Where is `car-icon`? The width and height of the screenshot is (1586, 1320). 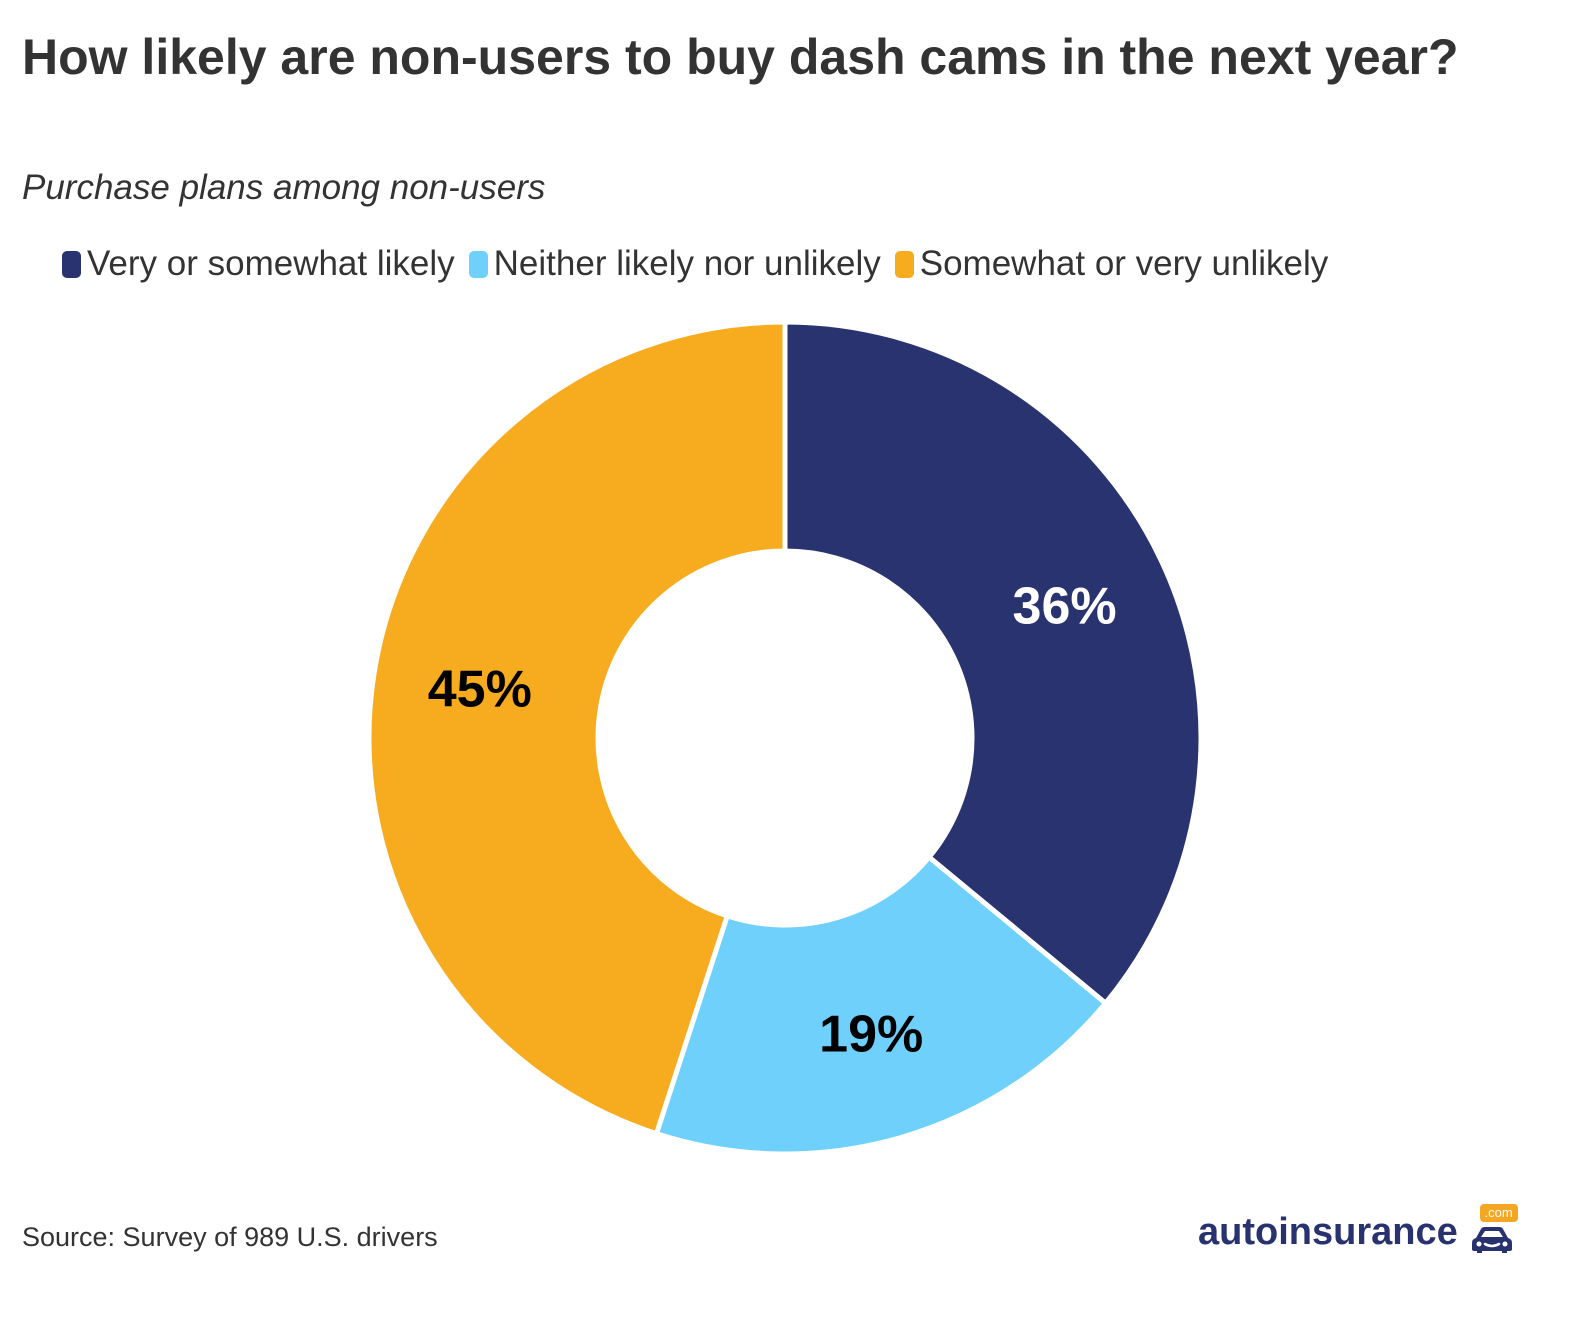 car-icon is located at coordinates (1491, 1240).